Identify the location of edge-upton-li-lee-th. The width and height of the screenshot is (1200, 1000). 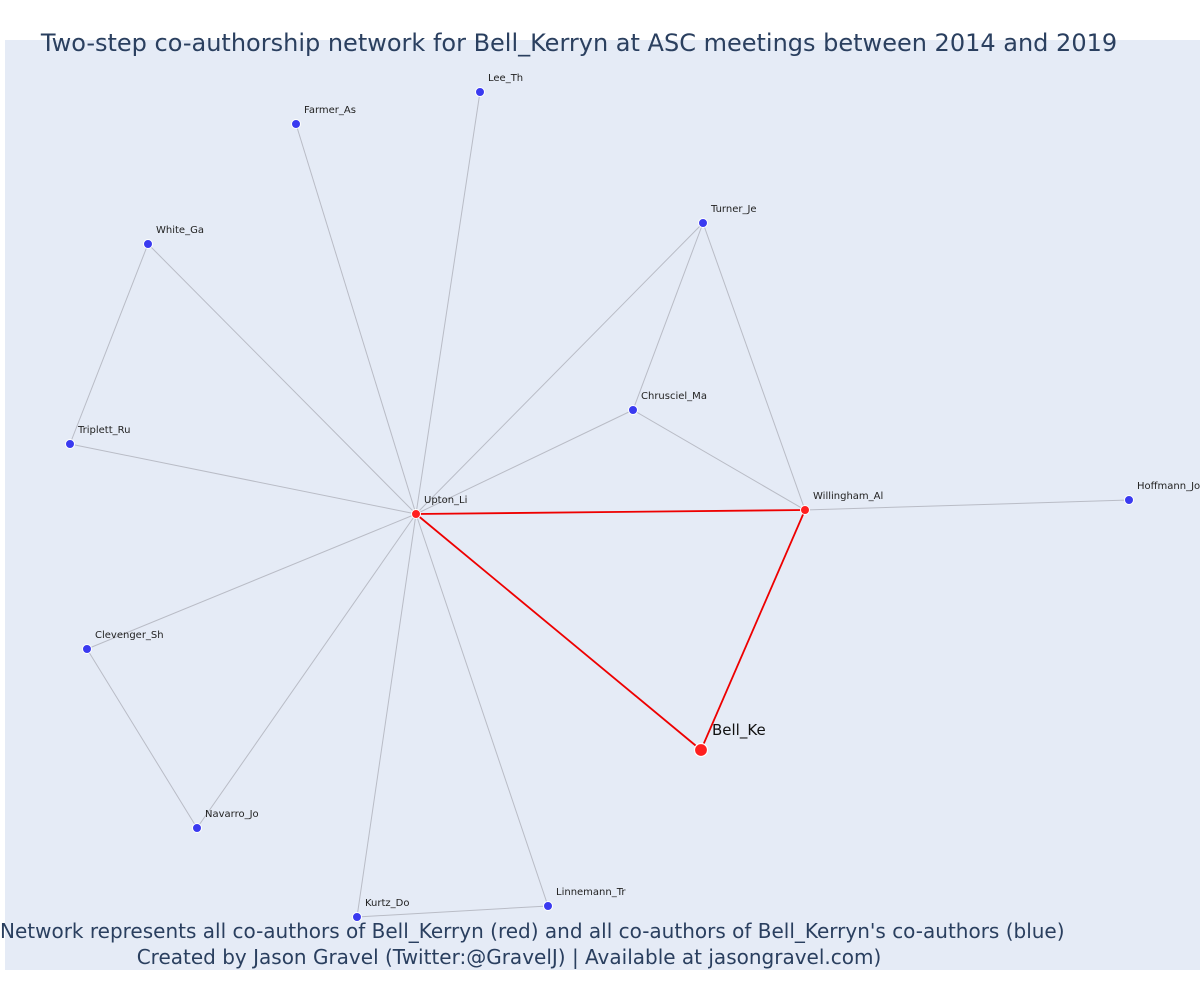
(448, 303).